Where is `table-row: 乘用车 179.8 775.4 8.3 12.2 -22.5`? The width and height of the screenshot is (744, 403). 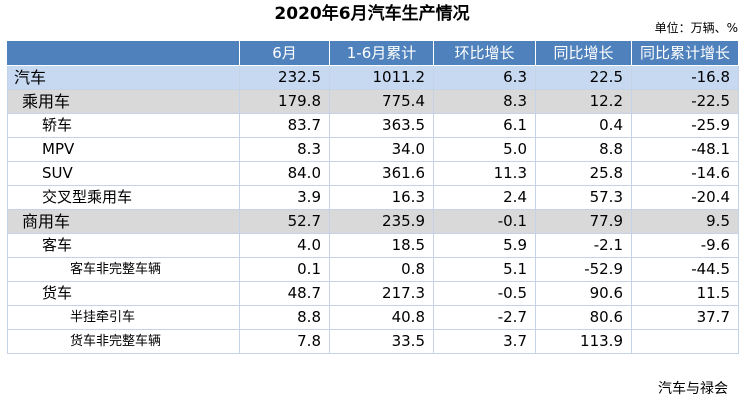 table-row: 乘用车 179.8 775.4 8.3 12.2 -22.5 is located at coordinates (373, 101).